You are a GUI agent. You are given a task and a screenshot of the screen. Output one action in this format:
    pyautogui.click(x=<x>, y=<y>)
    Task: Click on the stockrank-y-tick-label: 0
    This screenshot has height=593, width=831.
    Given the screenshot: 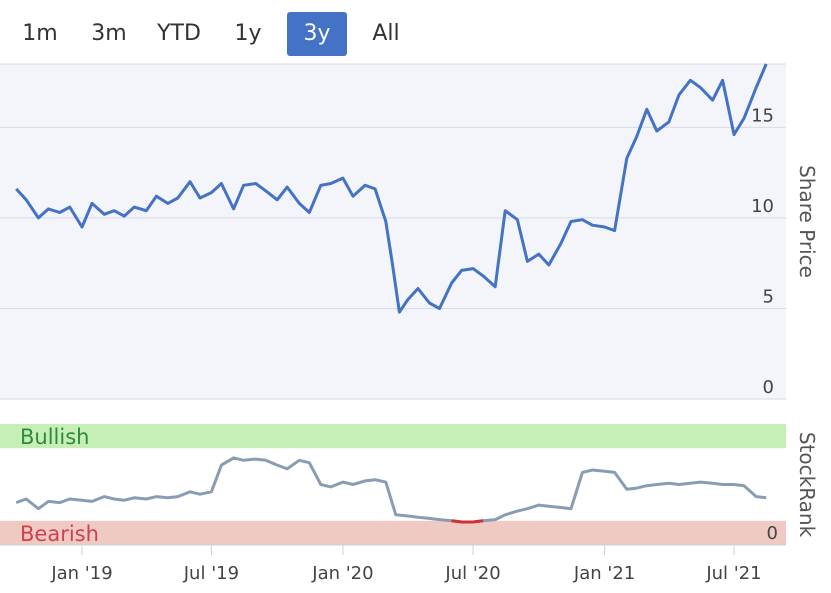 What is the action you would take?
    pyautogui.click(x=772, y=533)
    